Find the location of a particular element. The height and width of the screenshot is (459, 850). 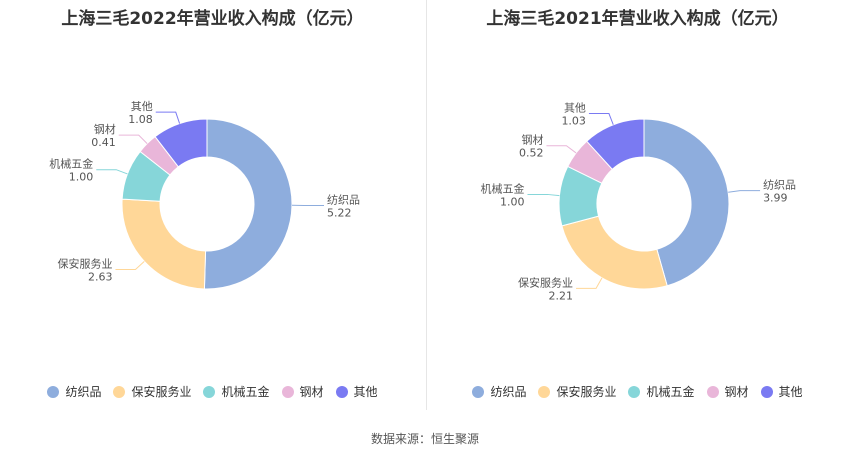

panel-divider is located at coordinates (426, 205).